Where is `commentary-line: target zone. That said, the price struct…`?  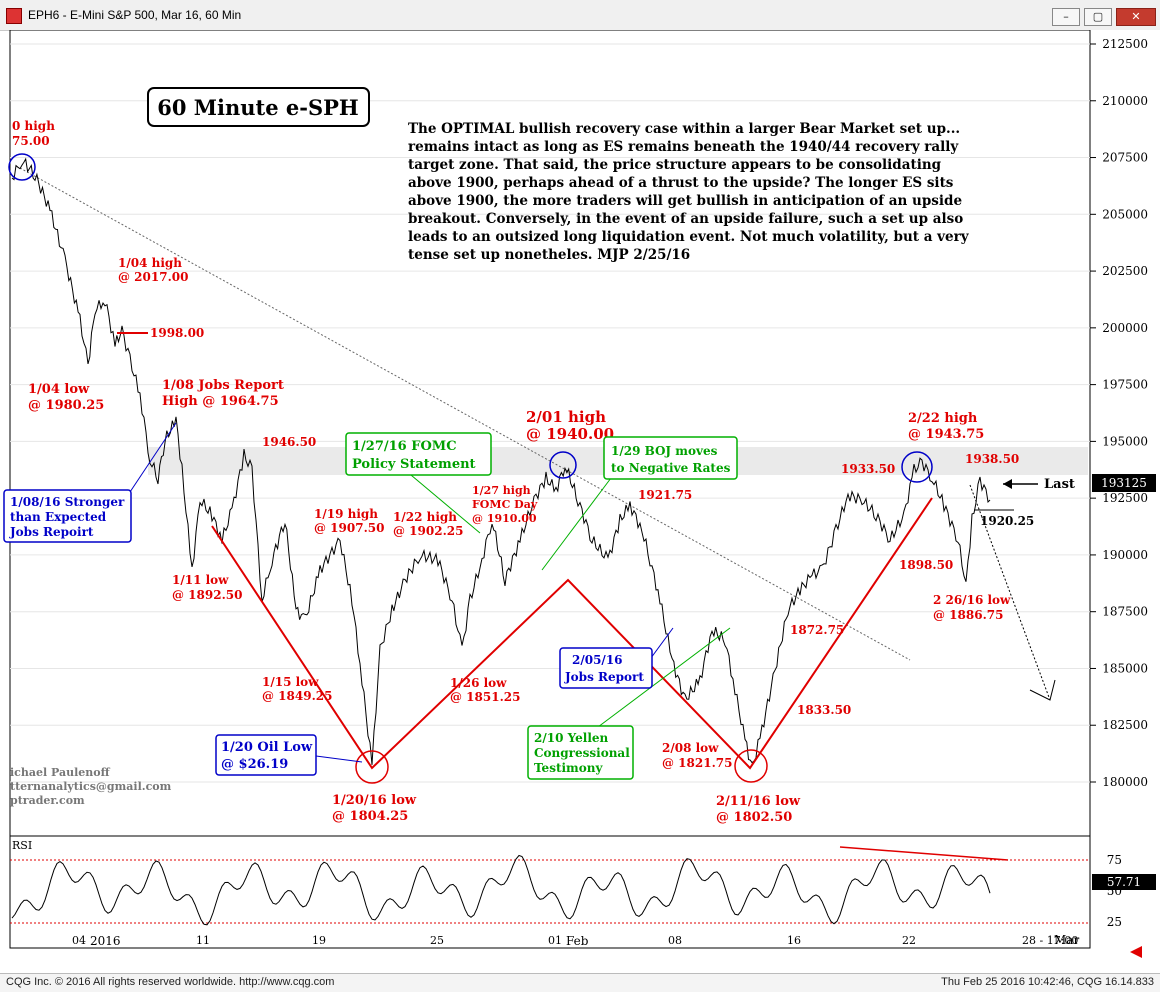 commentary-line: target zone. That said, the price struct… is located at coordinates (675, 165).